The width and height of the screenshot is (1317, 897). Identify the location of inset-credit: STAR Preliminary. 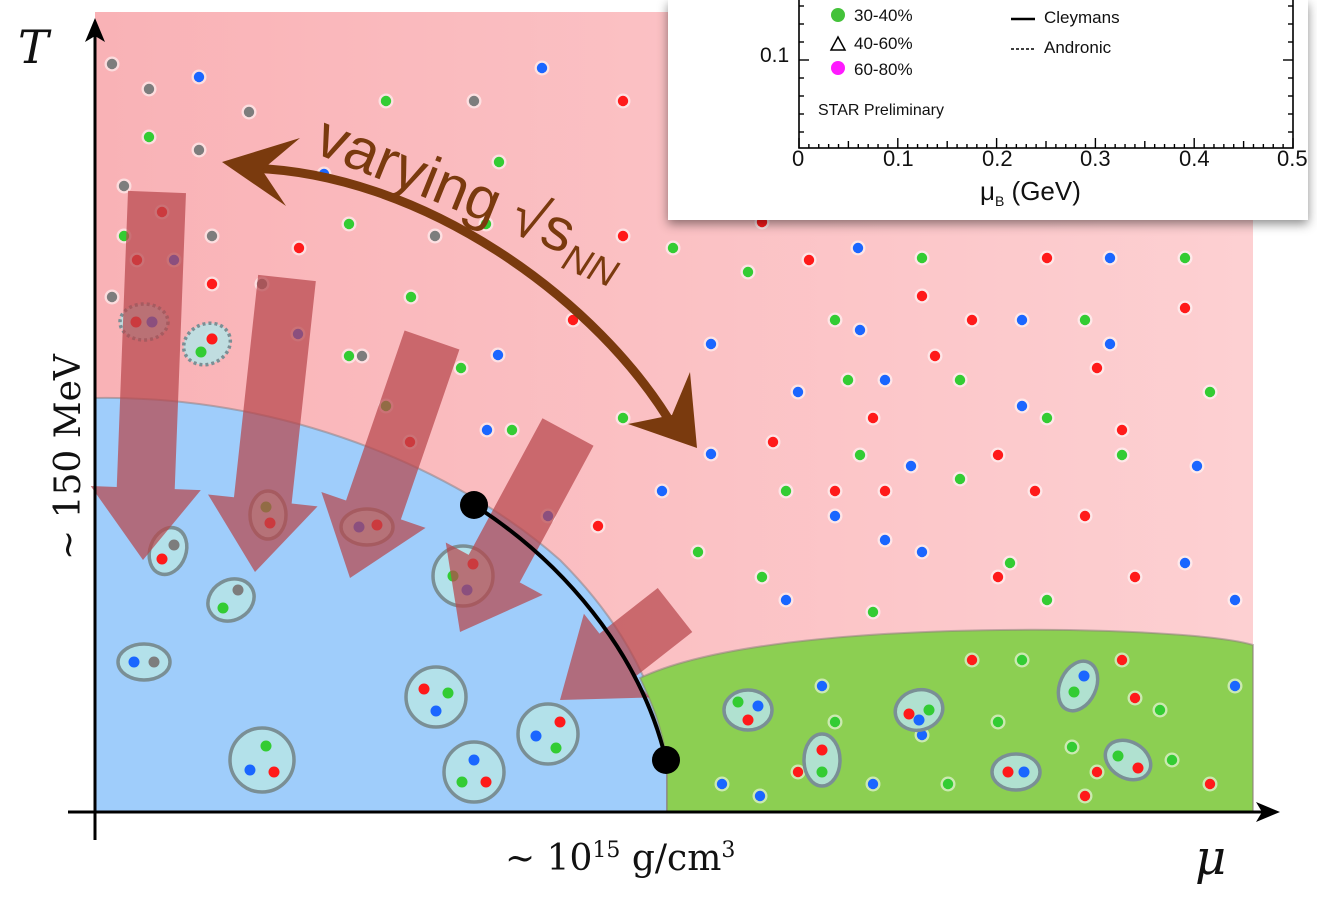
(881, 110).